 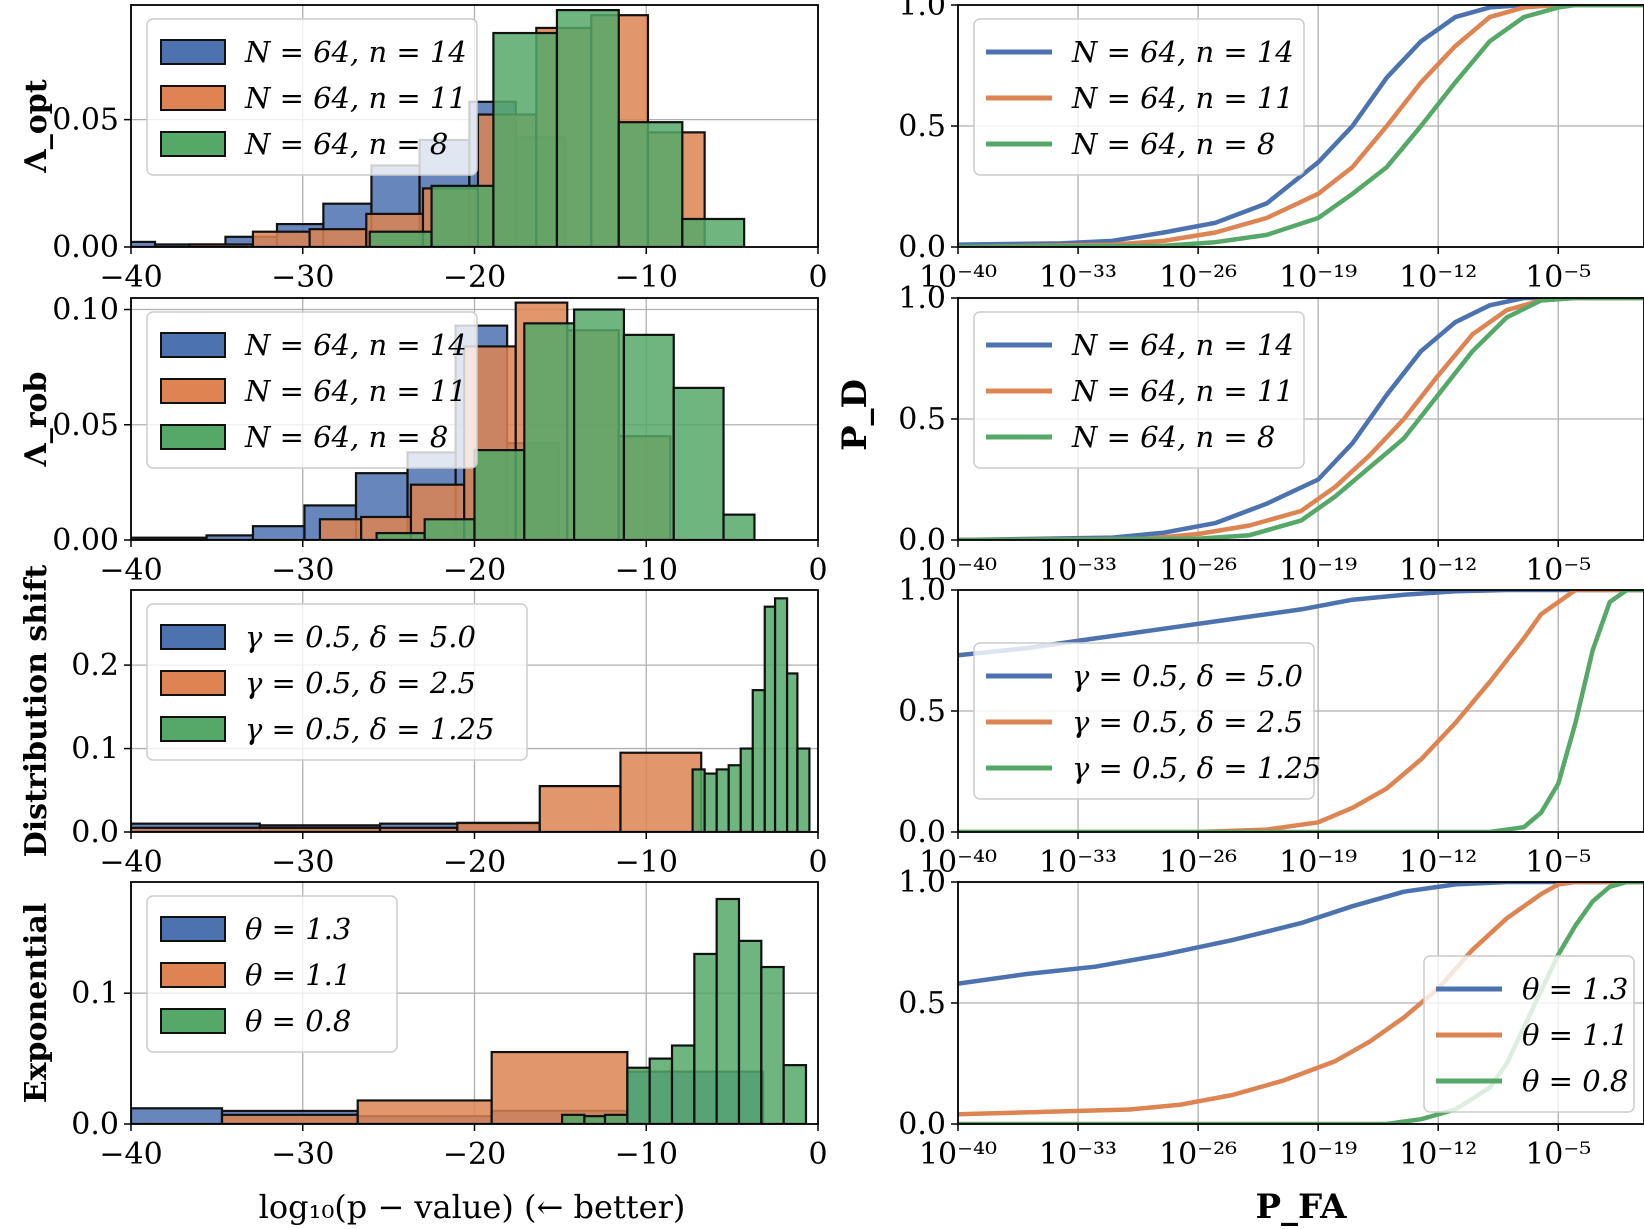 What do you see at coordinates (193, 391) in the screenshot?
I see `legend-swatch-orange` at bounding box center [193, 391].